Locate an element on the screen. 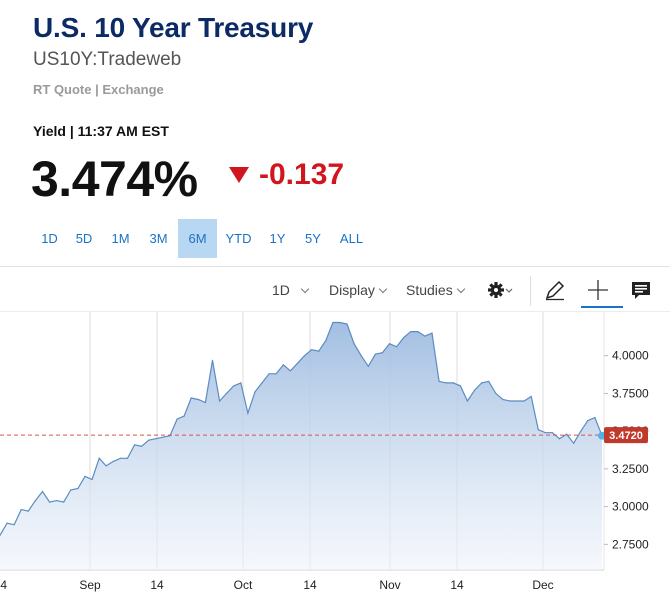 The image size is (670, 606). settings-button is located at coordinates (499, 290).